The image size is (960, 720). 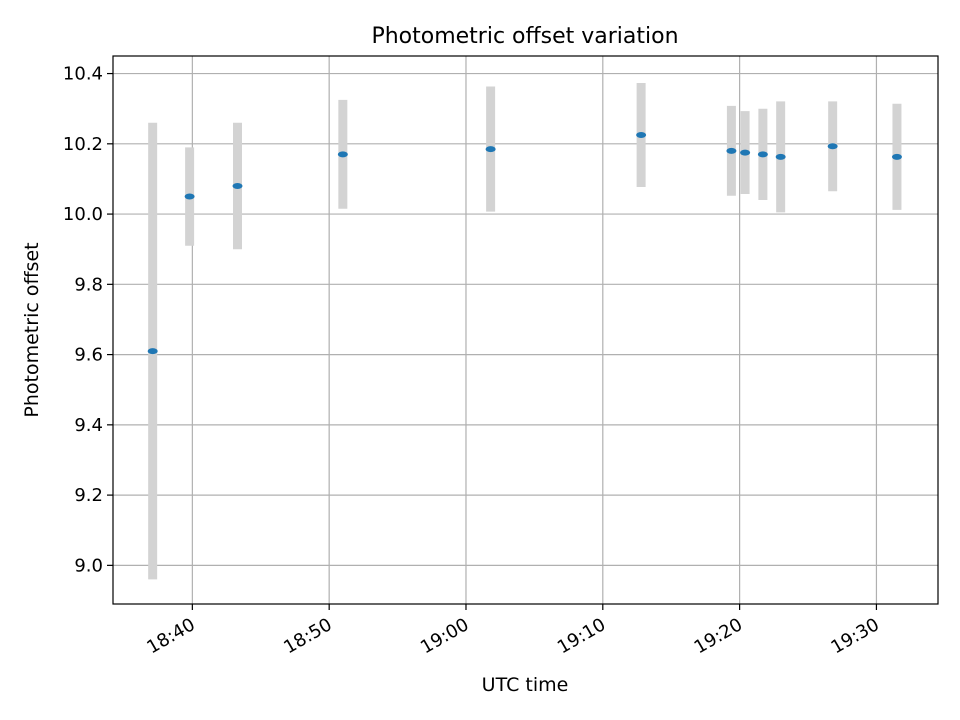 I want to click on y-tick-label: 10.0, so click(x=83, y=214).